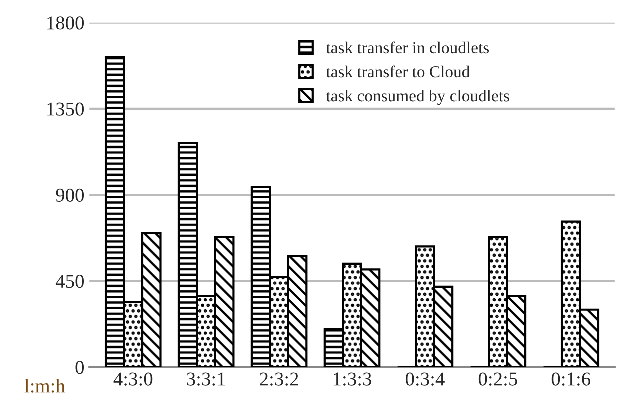 The width and height of the screenshot is (618, 415). I want to click on x-tick-label: 1:3:3, so click(353, 379).